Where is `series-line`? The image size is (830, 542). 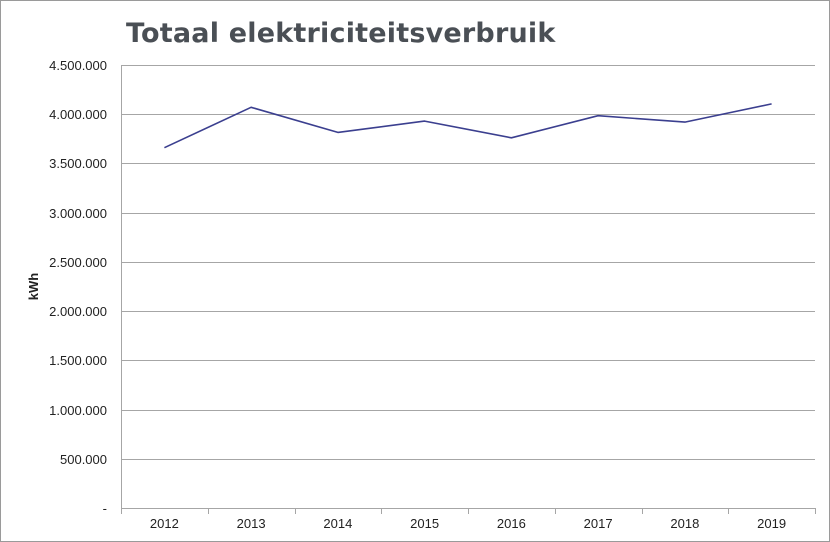 series-line is located at coordinates (468, 126).